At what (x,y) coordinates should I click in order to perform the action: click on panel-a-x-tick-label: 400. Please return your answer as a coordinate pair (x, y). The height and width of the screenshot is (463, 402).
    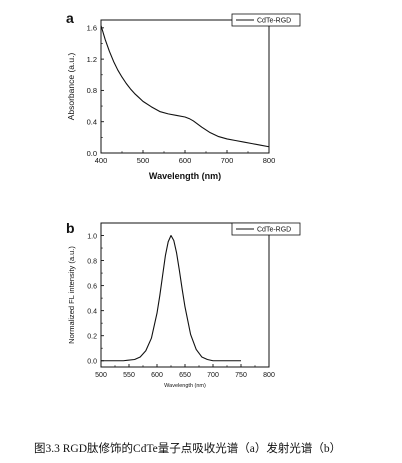
    Looking at the image, I should click on (101, 160).